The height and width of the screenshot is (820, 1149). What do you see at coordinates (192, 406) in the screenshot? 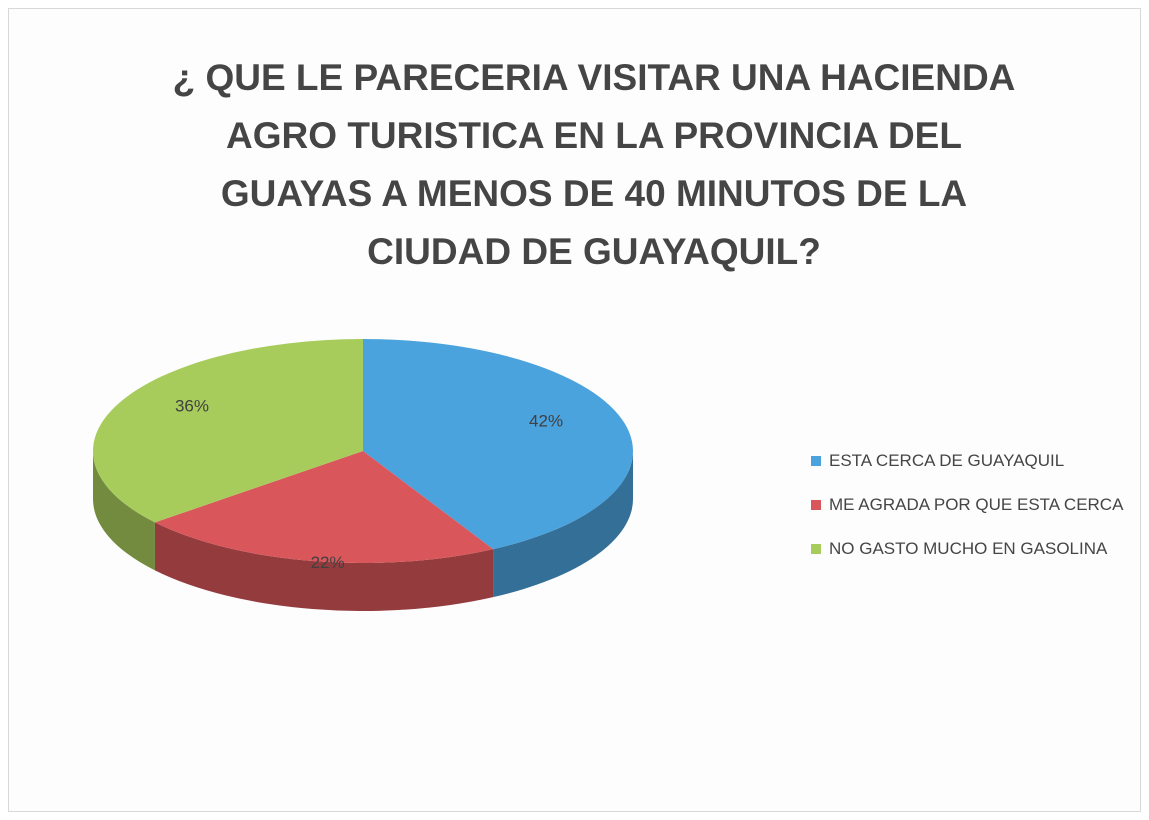
I see `data-label: 36%` at bounding box center [192, 406].